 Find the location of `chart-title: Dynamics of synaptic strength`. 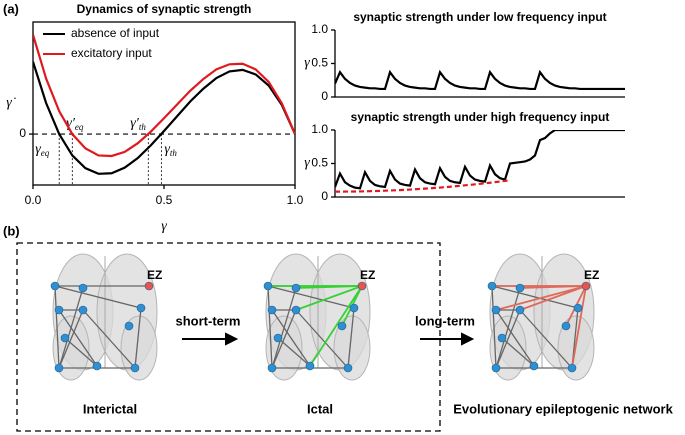

chart-title: Dynamics of synaptic strength is located at coordinates (164, 9).